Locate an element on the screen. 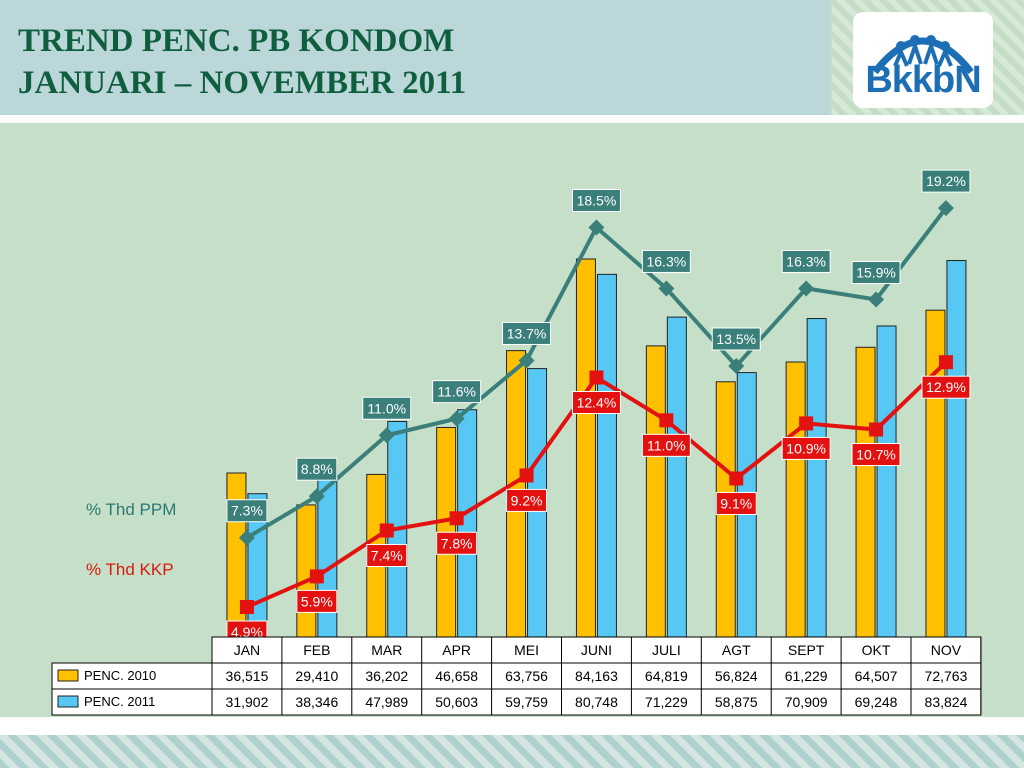 Image resolution: width=1024 pixels, height=768 pixels. kkp-point-juni is located at coordinates (596, 377).